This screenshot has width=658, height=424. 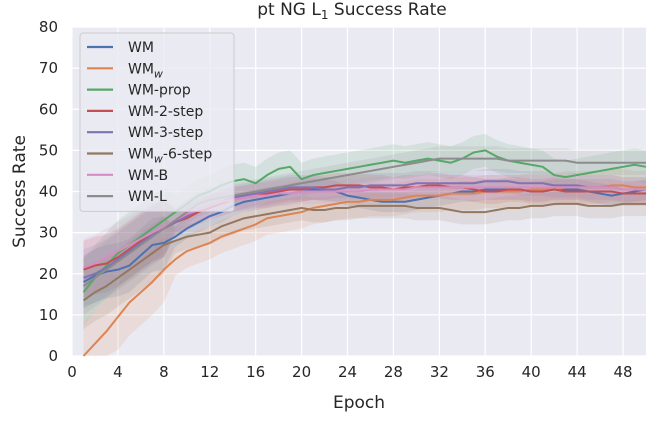 I want to click on x-tick-label-2: 8, so click(x=164, y=372).